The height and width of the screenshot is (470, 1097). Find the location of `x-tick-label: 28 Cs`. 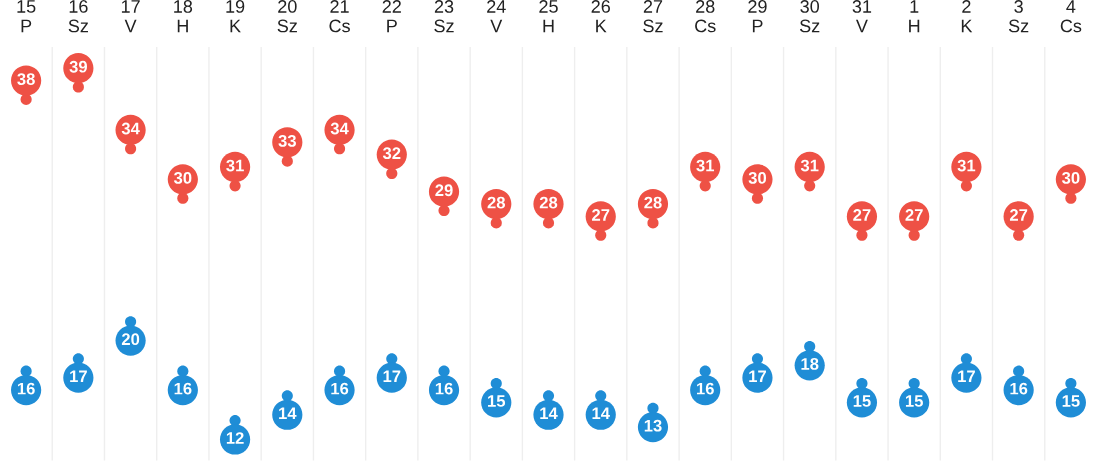

x-tick-label: 28 Cs is located at coordinates (705, 16).